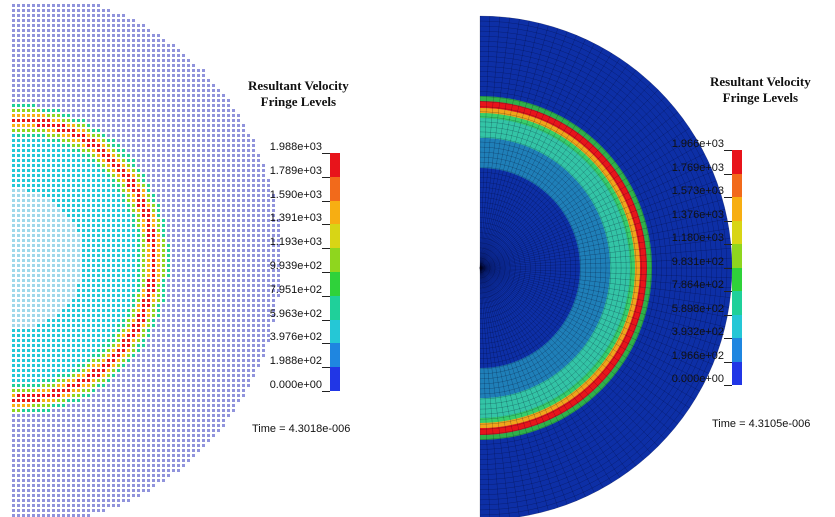 The image size is (835, 517). I want to click on mesh-arc, so click(545, 268).